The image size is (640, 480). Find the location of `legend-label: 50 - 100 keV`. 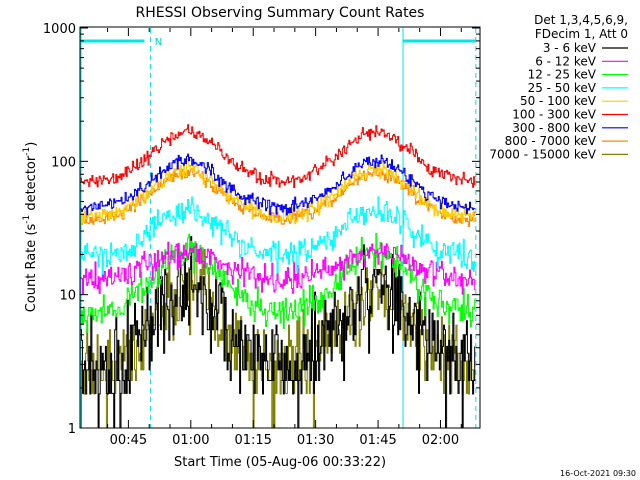

legend-label: 50 - 100 keV is located at coordinates (558, 101).